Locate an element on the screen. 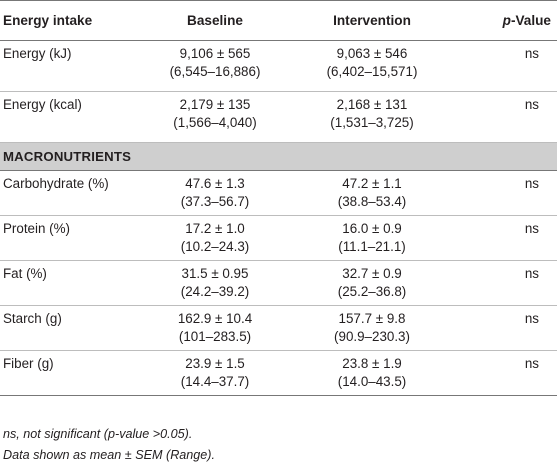 The image size is (557, 469). intervention-value: 16.0 ± 0.9 is located at coordinates (372, 228).